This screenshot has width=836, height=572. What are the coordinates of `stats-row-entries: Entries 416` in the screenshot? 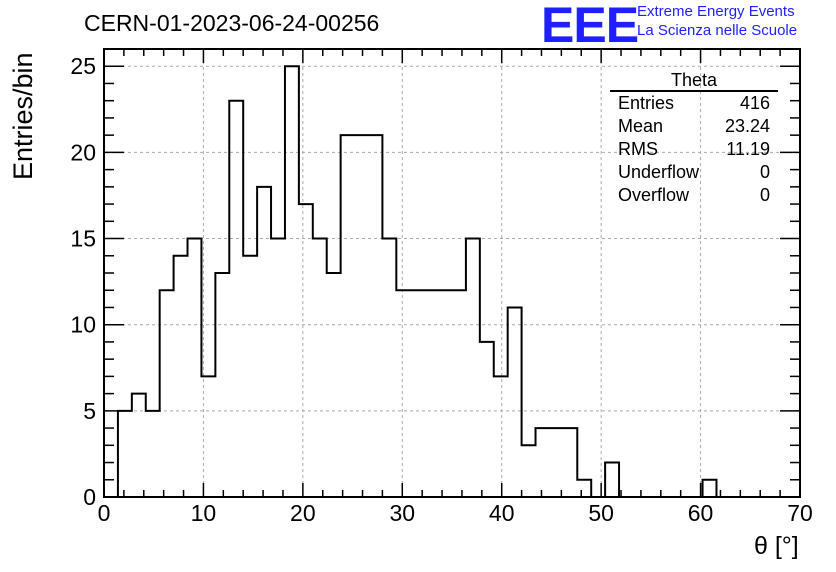 It's located at (694, 103).